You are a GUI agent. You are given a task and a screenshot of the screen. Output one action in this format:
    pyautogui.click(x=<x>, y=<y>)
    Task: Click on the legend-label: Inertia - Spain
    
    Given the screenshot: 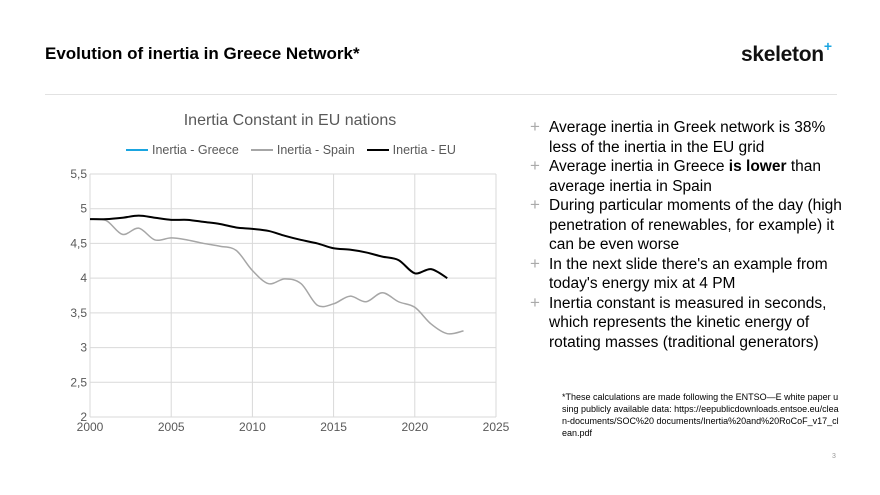 What is the action you would take?
    pyautogui.click(x=315, y=150)
    